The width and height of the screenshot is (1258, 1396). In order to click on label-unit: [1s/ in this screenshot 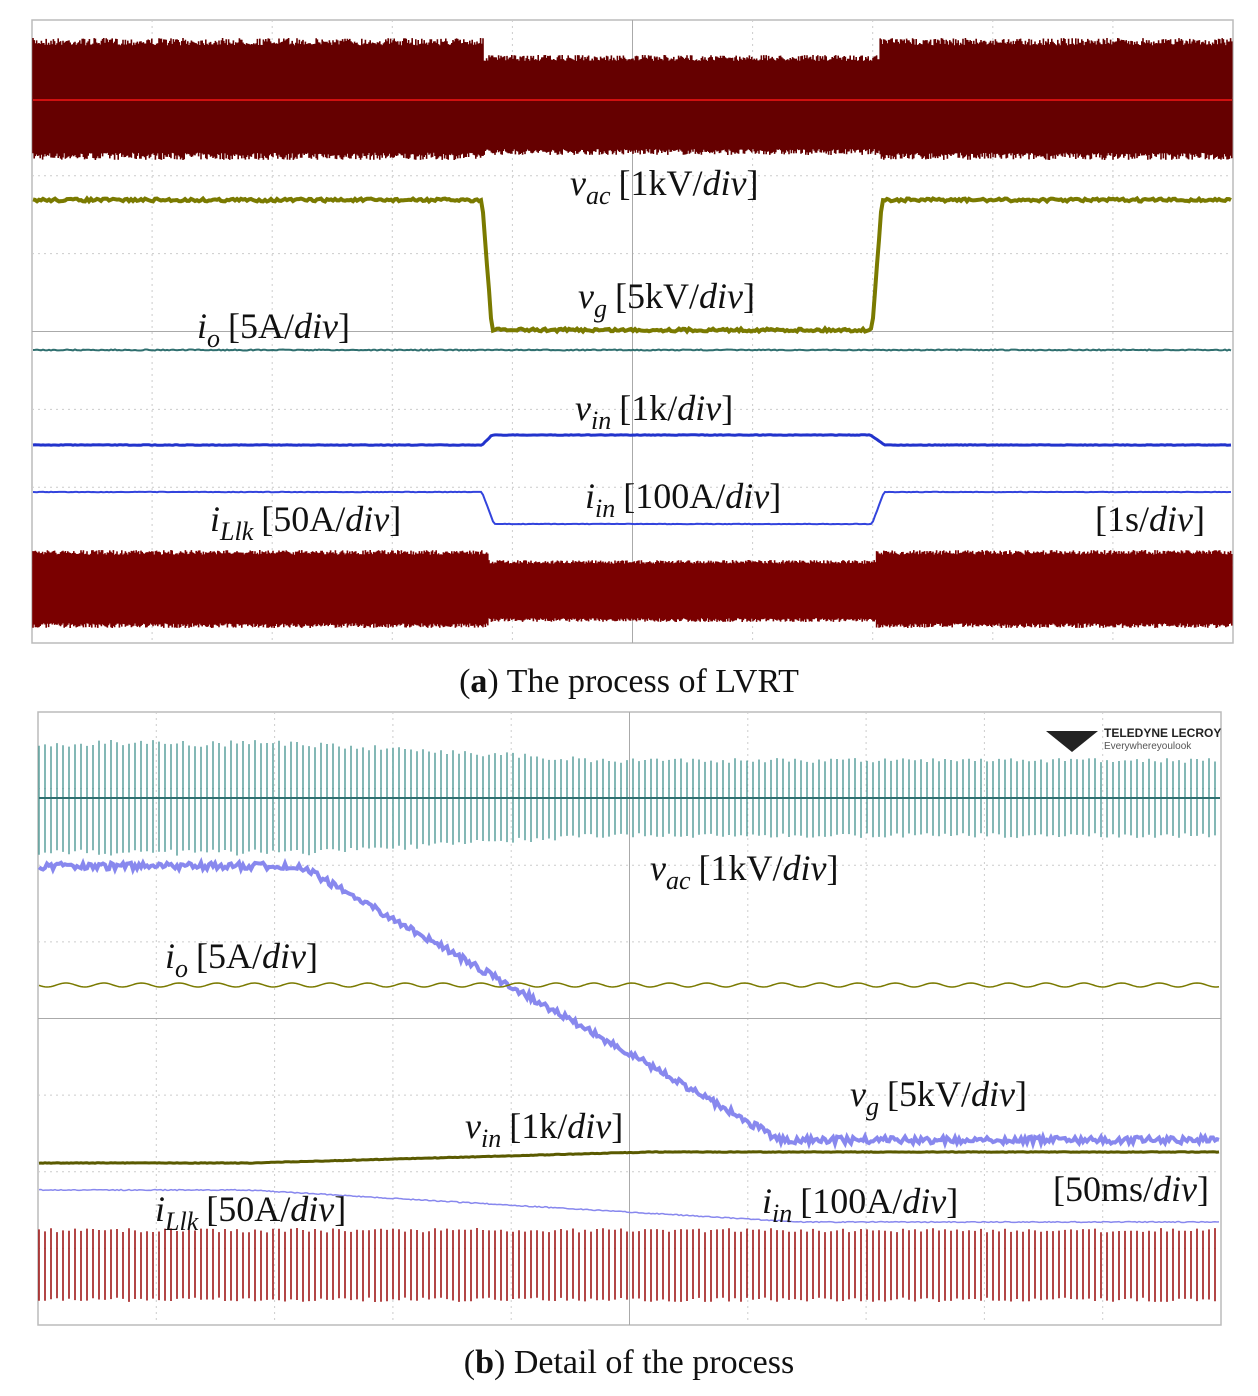, I will do `click(1122, 519)`.